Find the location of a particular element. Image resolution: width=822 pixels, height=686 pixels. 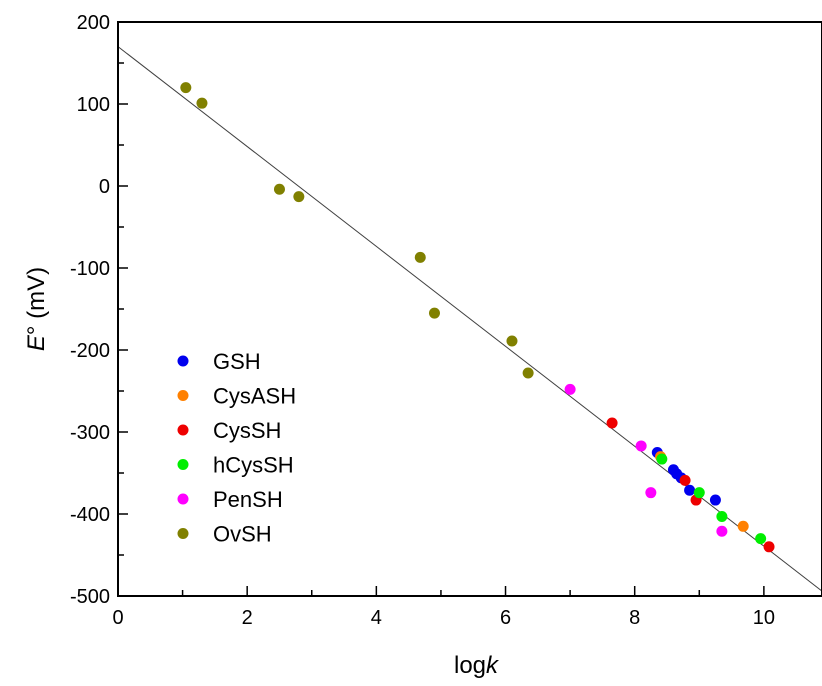

legend-label-ovsh: OvSH is located at coordinates (242, 534).